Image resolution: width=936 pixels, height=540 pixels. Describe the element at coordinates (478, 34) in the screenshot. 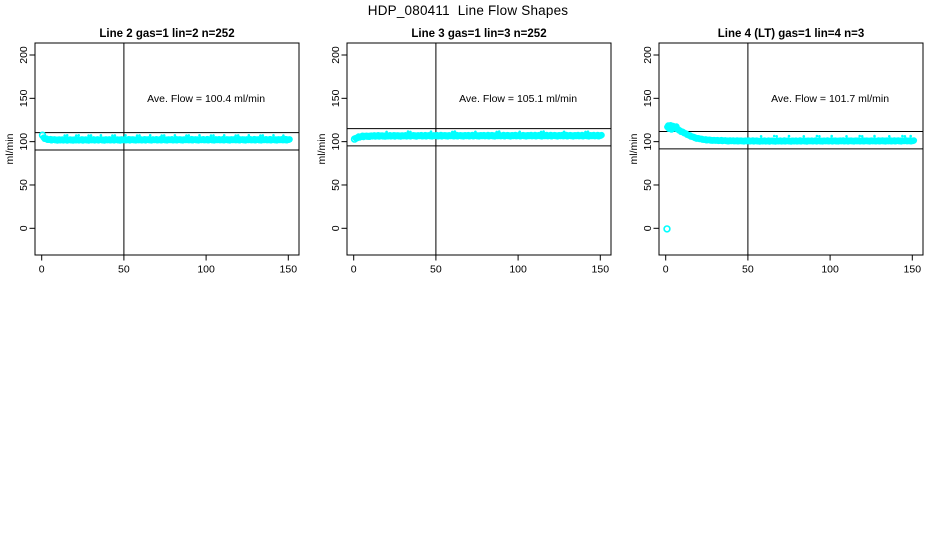

I see `panel-title: Line 3 gas=1 lin=3 n=252` at that location.